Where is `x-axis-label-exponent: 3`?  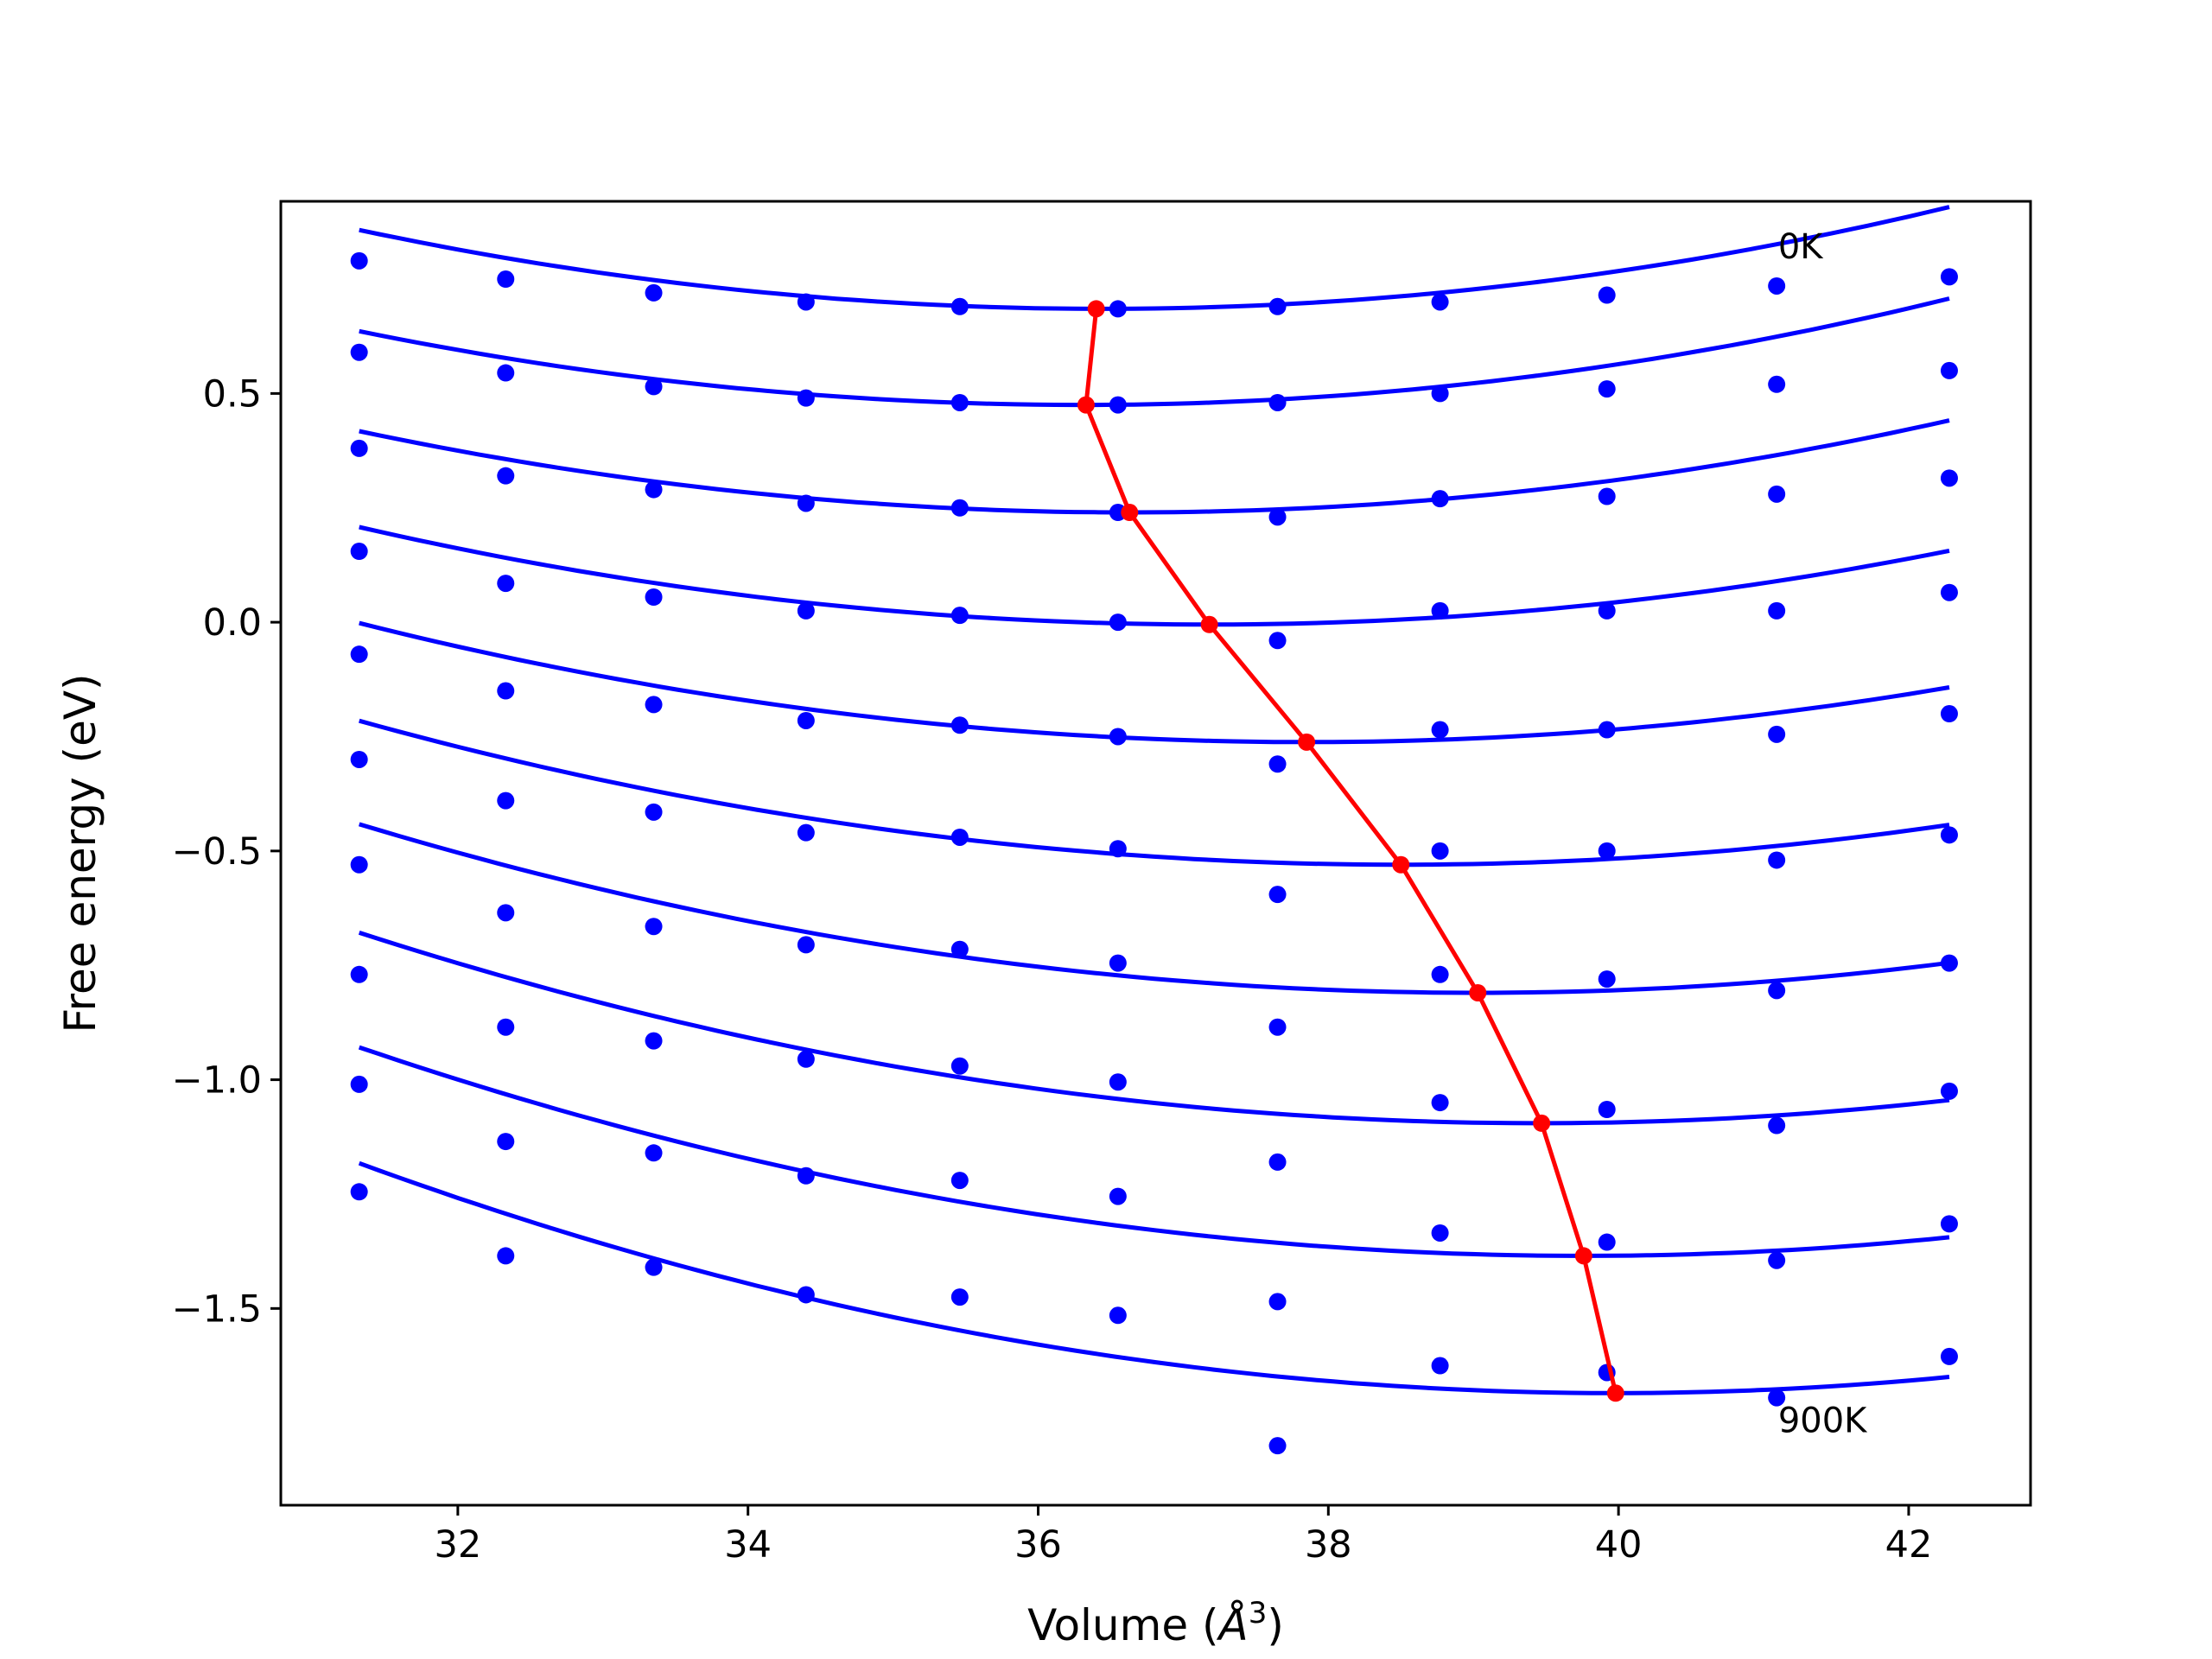
x-axis-label-exponent: 3 is located at coordinates (1258, 1613).